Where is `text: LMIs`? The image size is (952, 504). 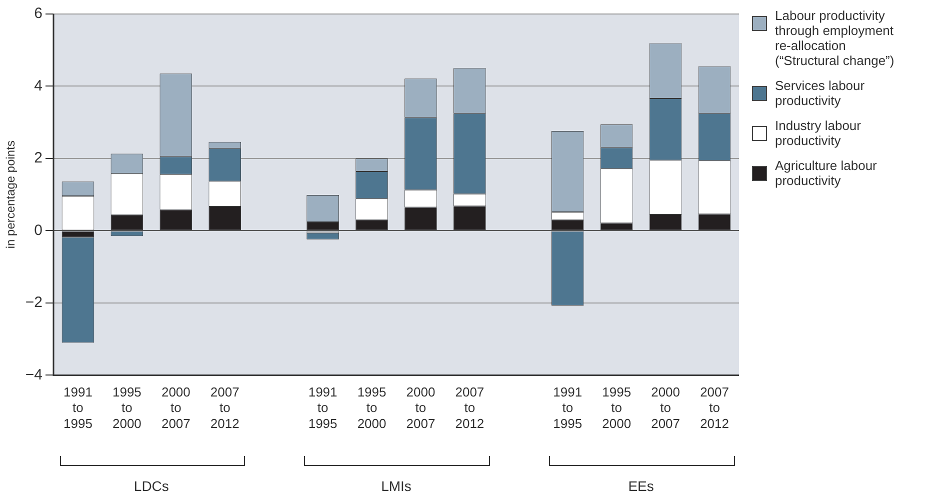 text: LMIs is located at coordinates (396, 486).